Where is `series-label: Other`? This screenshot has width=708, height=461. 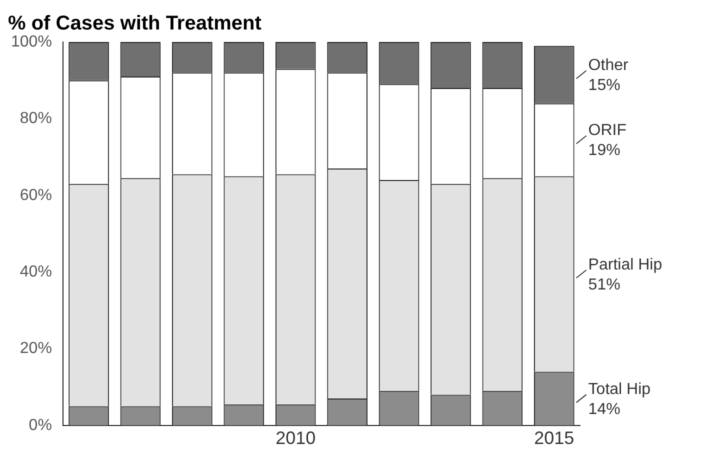
series-label: Other is located at coordinates (608, 65).